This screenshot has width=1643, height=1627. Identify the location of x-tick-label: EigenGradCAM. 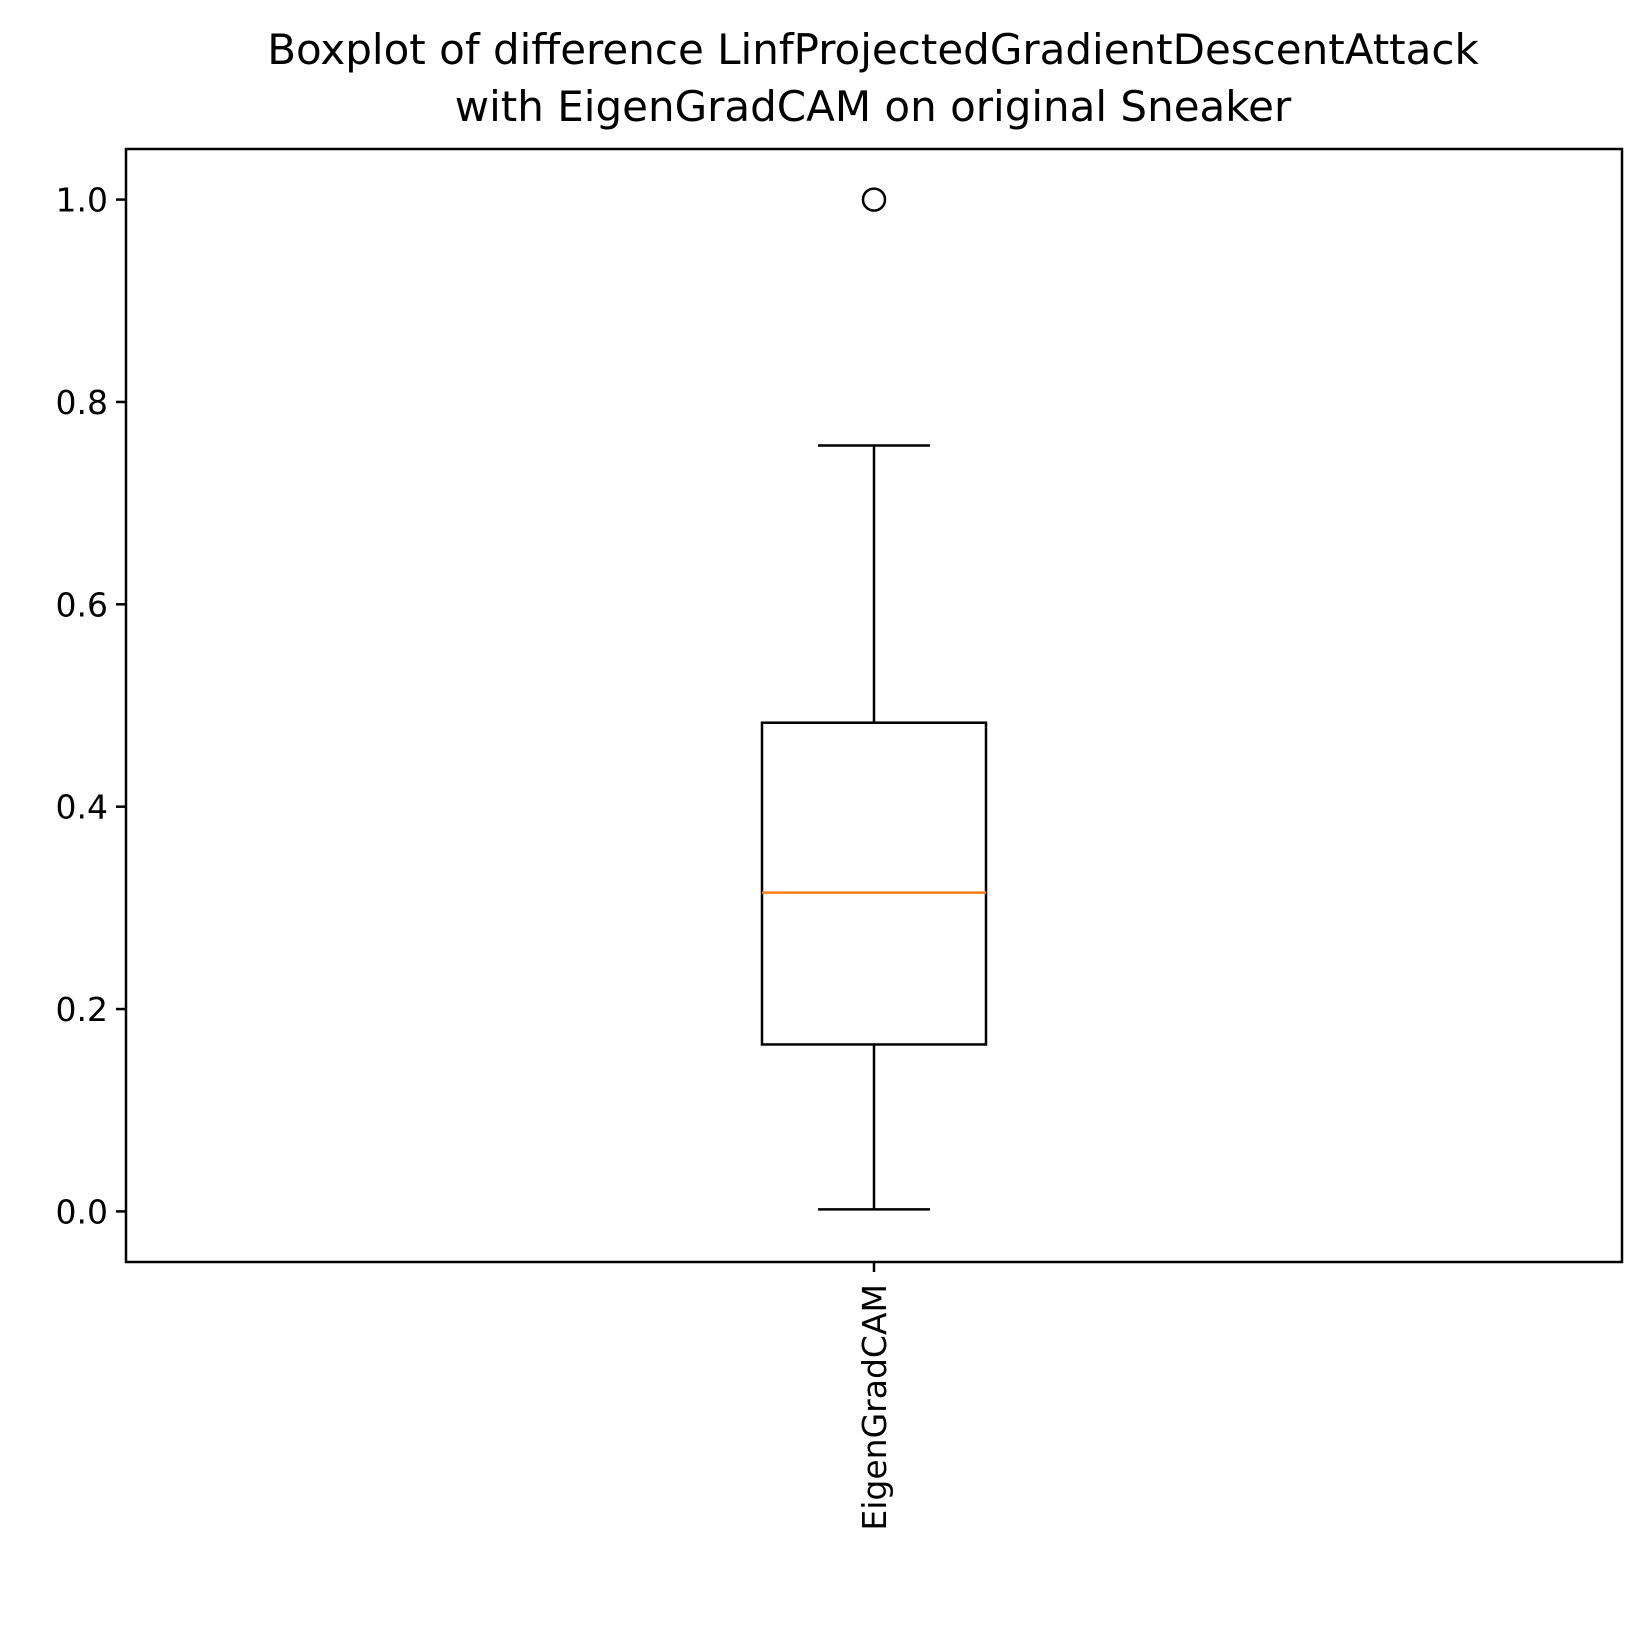
(874, 1407).